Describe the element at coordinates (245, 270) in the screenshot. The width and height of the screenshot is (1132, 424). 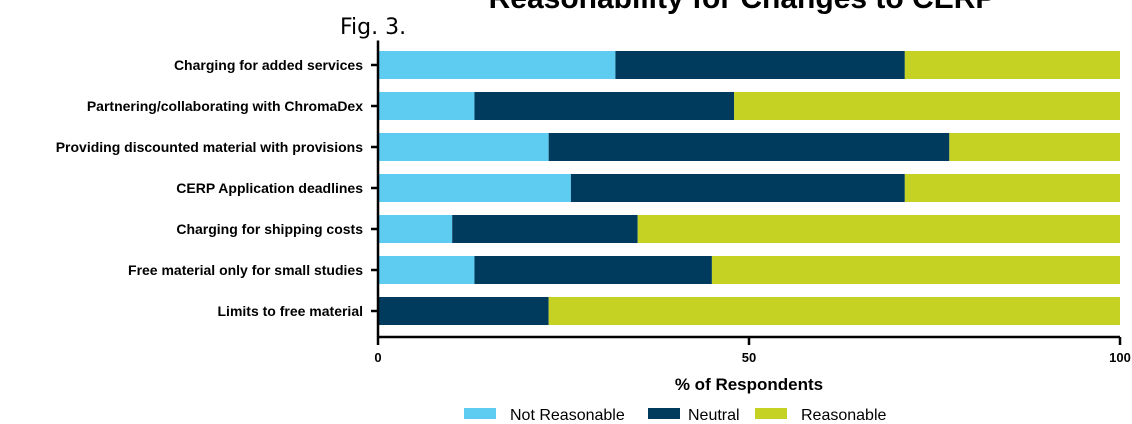
I see `category-label: Free material only for small studies` at that location.